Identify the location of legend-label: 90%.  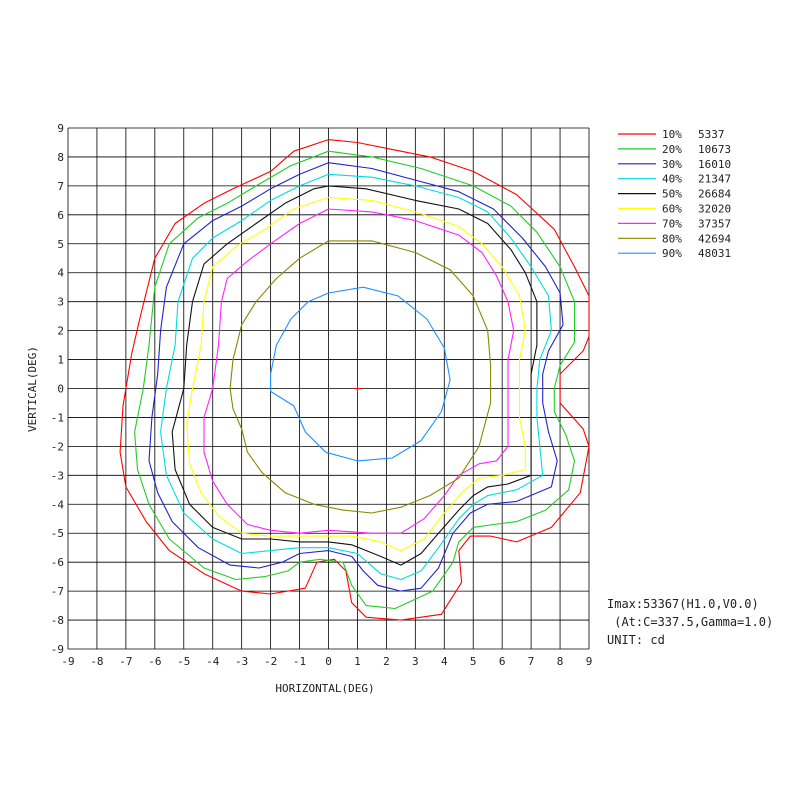
(672, 253).